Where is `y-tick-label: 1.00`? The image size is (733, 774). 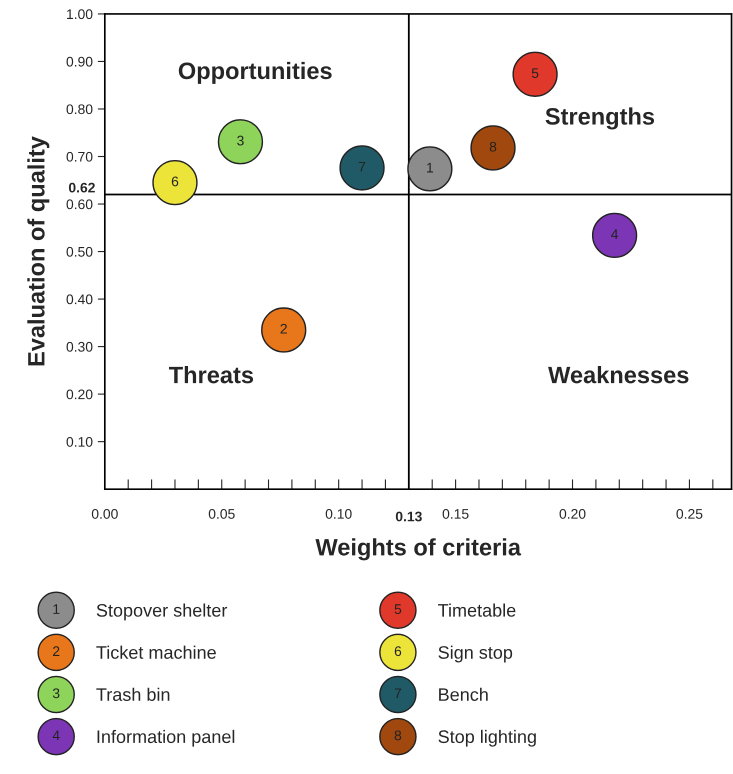
y-tick-label: 1.00 is located at coordinates (79, 14).